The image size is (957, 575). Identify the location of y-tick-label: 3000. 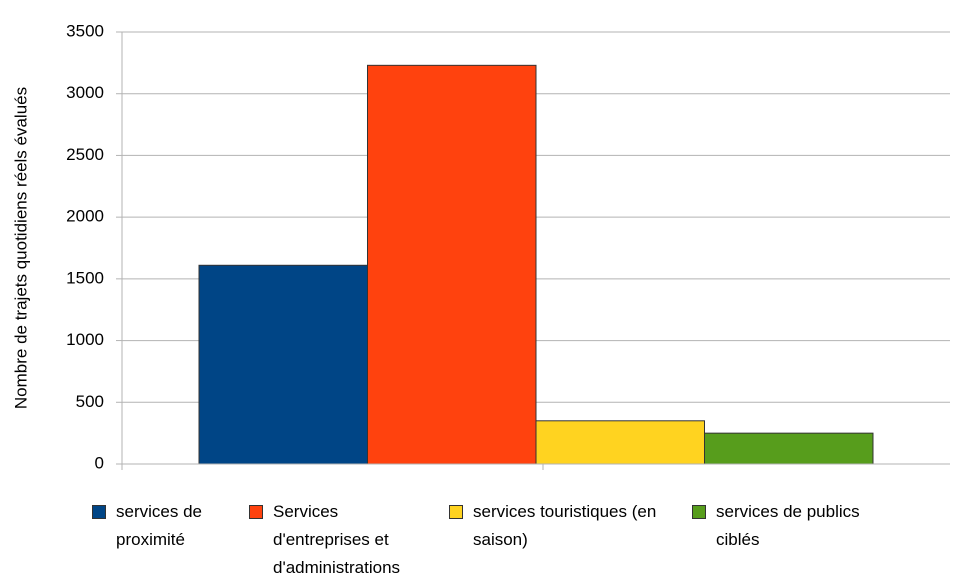
(85, 92).